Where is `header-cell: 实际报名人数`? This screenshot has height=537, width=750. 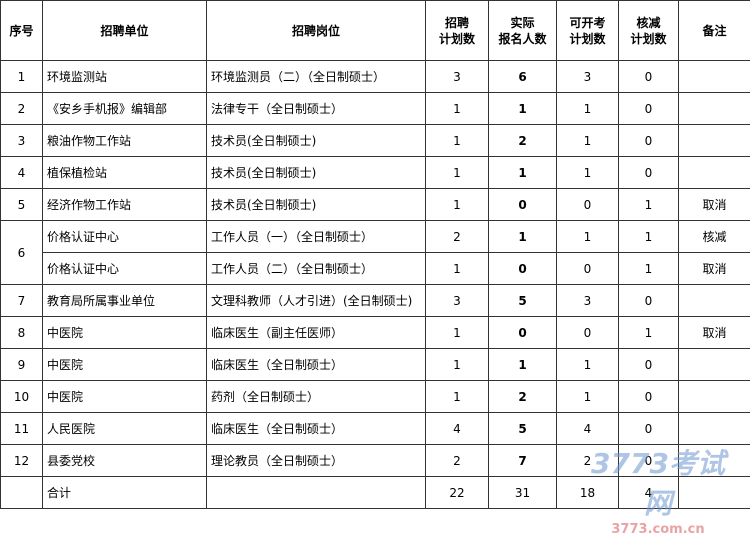 header-cell: 实际报名人数 is located at coordinates (523, 31).